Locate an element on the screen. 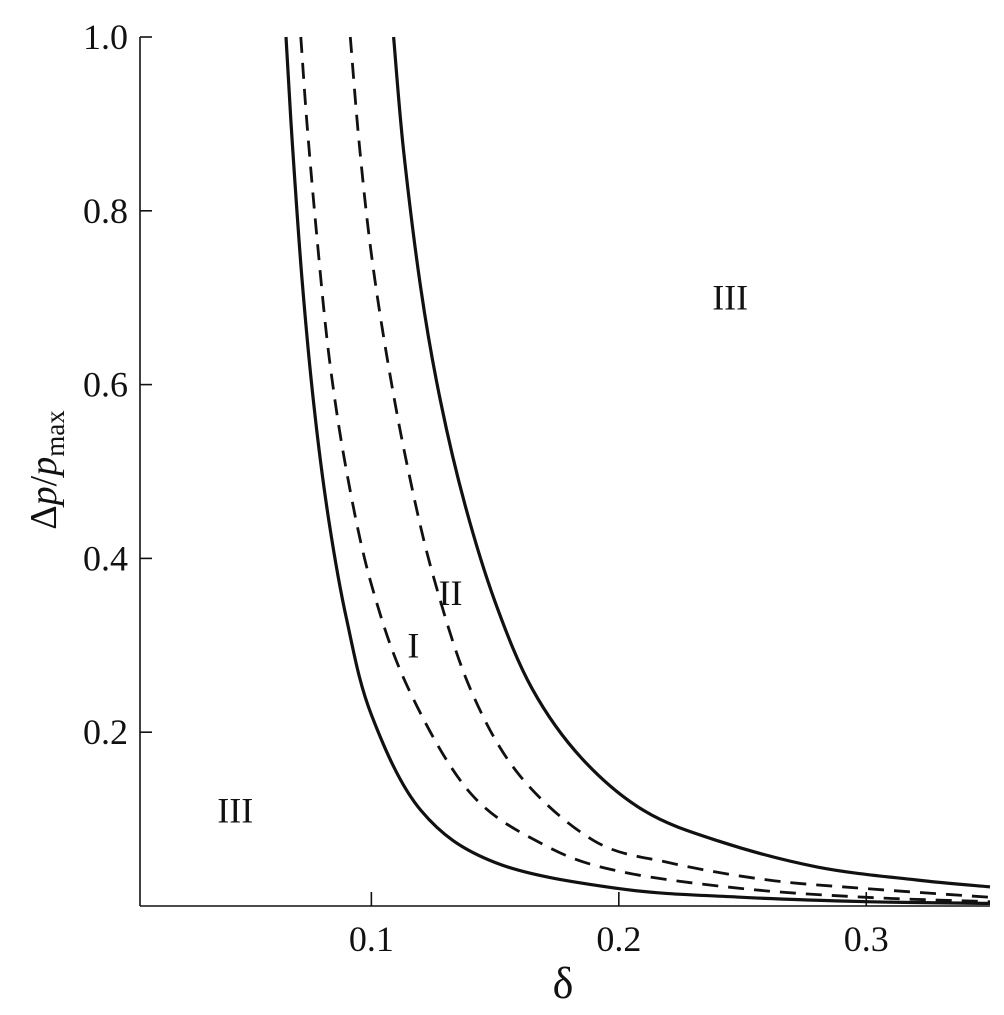 The height and width of the screenshot is (1015, 1004). region-label-0: III is located at coordinates (235, 810).